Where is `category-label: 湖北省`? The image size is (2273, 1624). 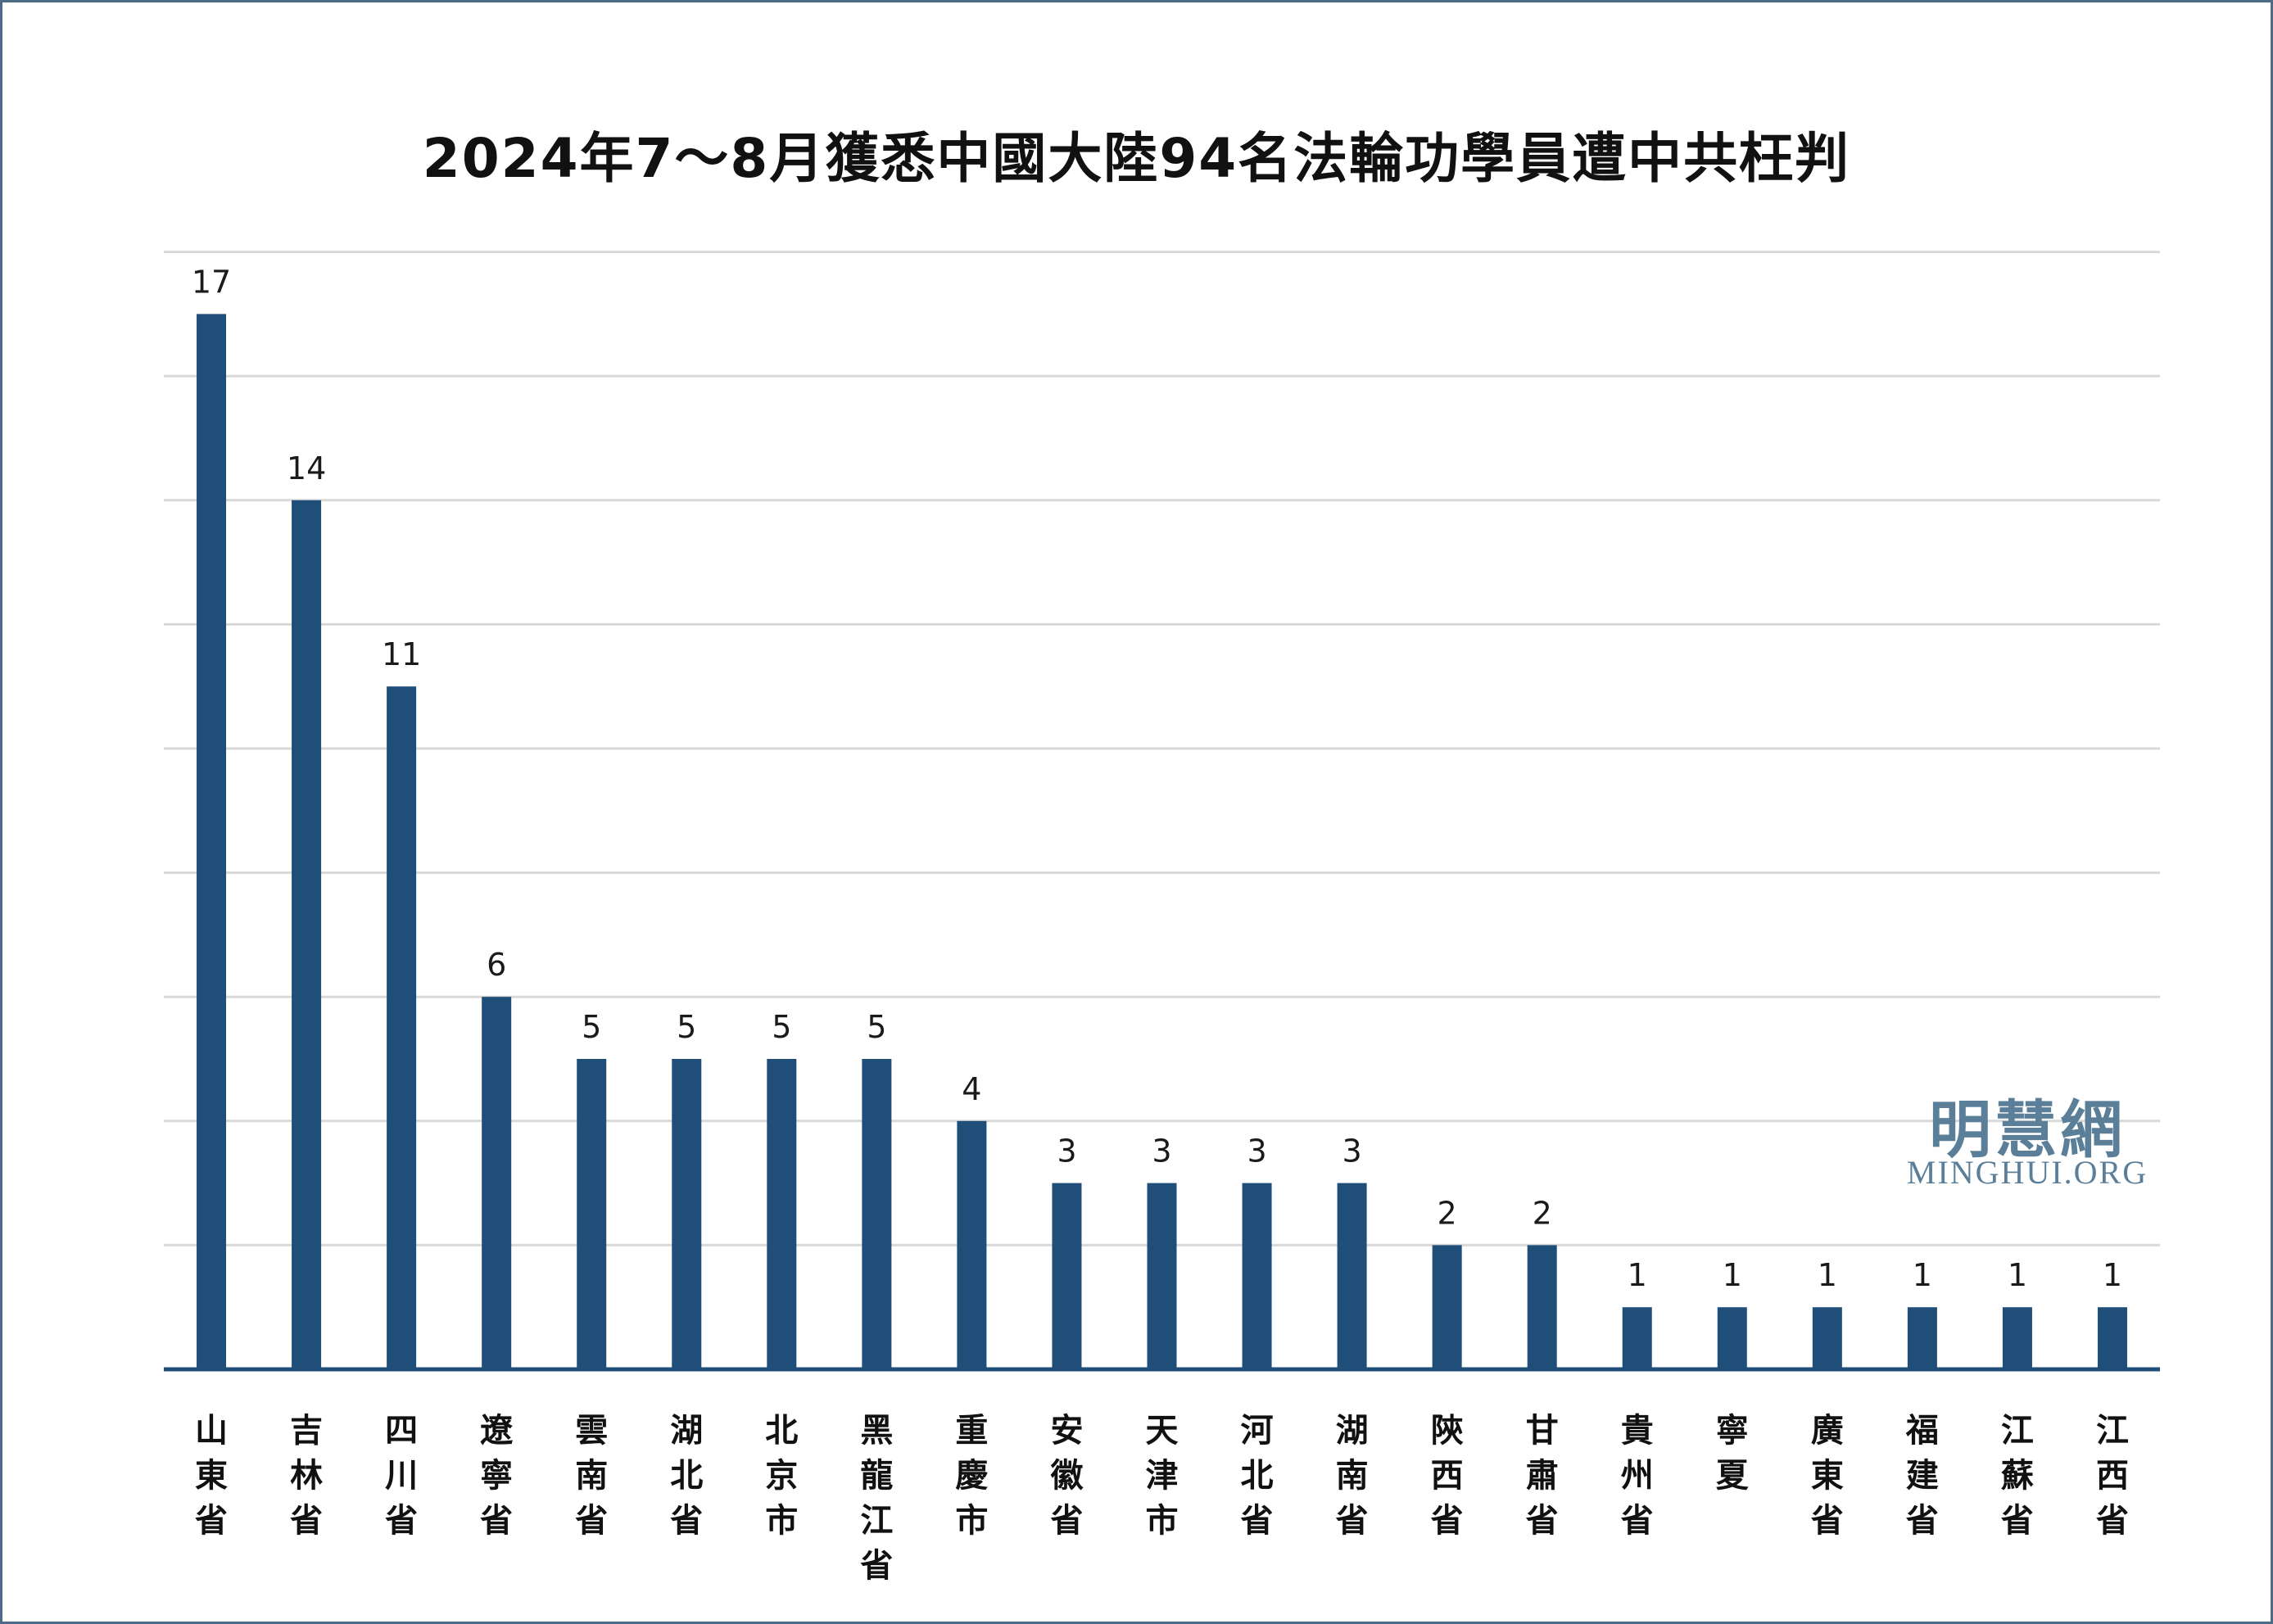 category-label: 湖北省 is located at coordinates (686, 1476).